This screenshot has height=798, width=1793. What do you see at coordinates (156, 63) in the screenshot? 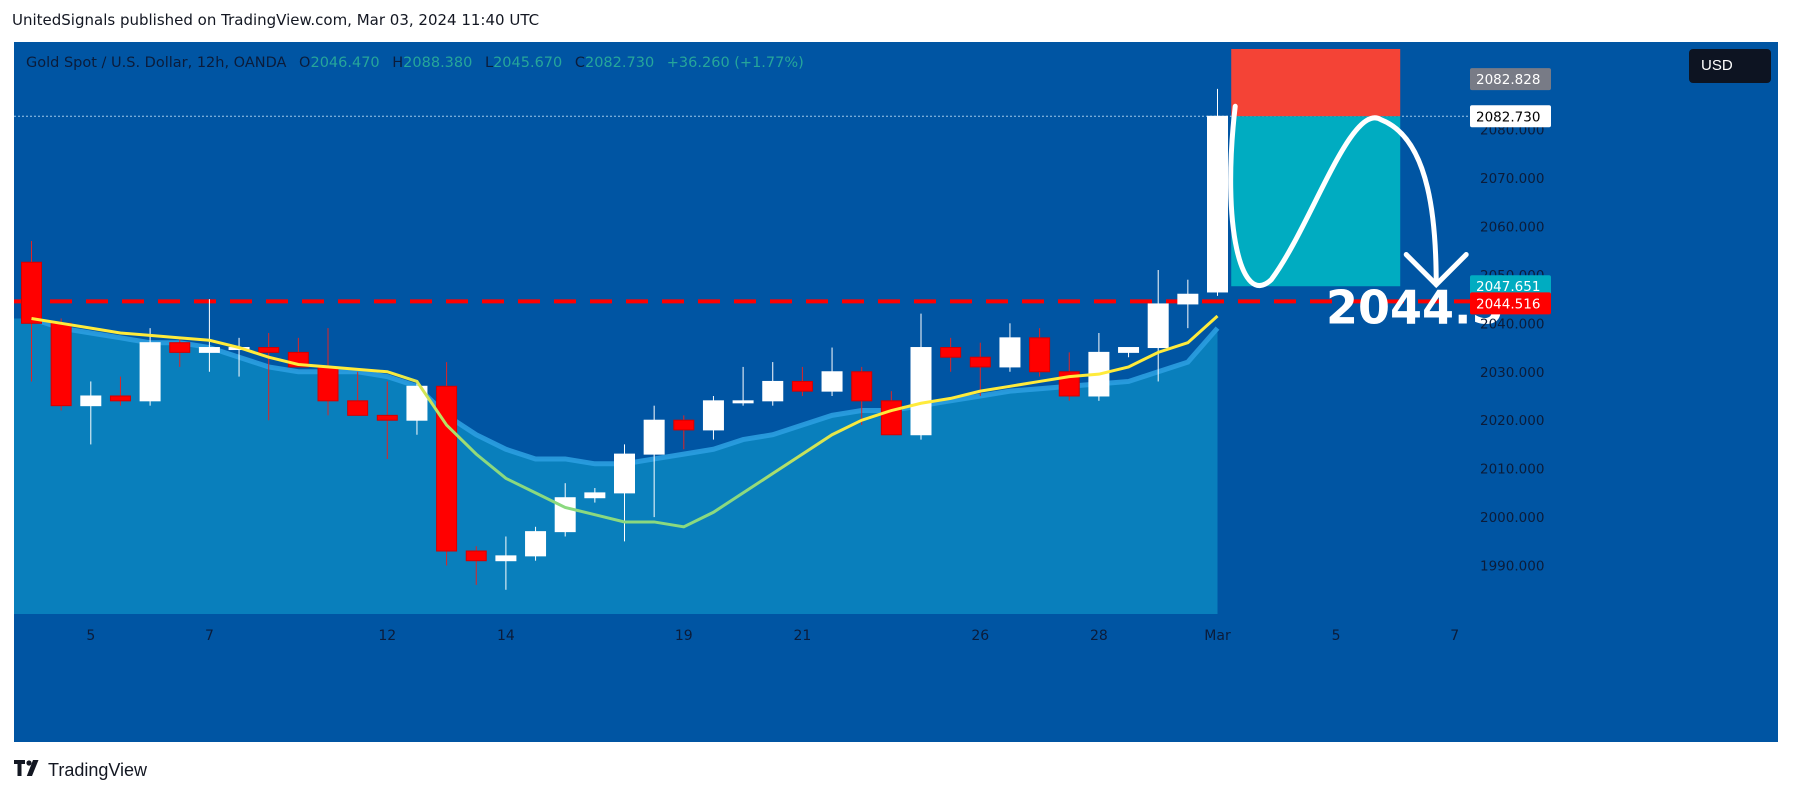
I see `symbol-name: Gold Spot / U.S. Dollar, 12h, OANDA` at bounding box center [156, 63].